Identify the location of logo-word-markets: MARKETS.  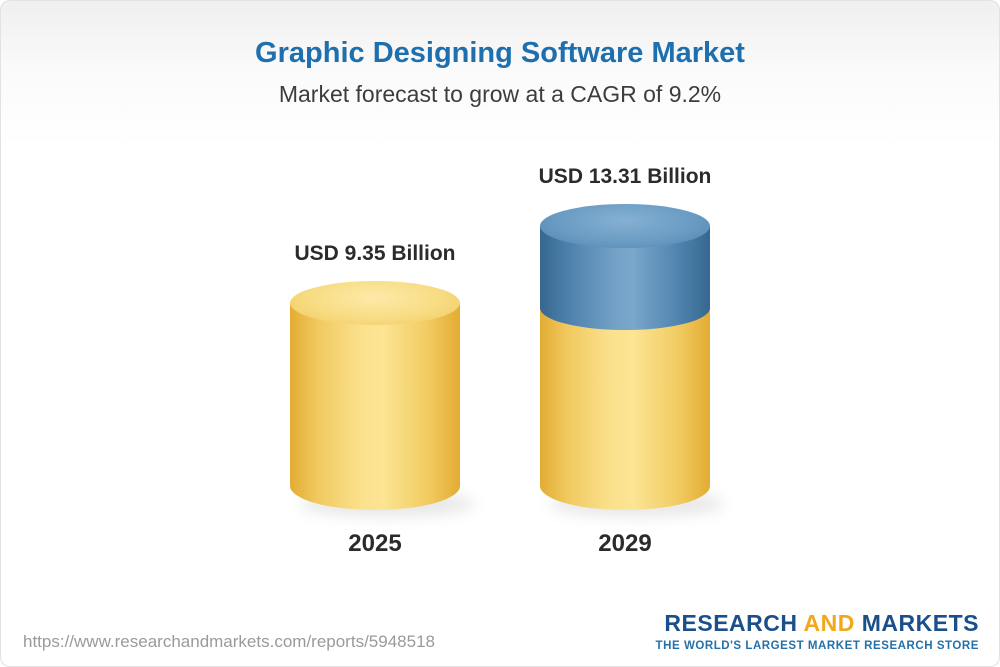
(920, 623).